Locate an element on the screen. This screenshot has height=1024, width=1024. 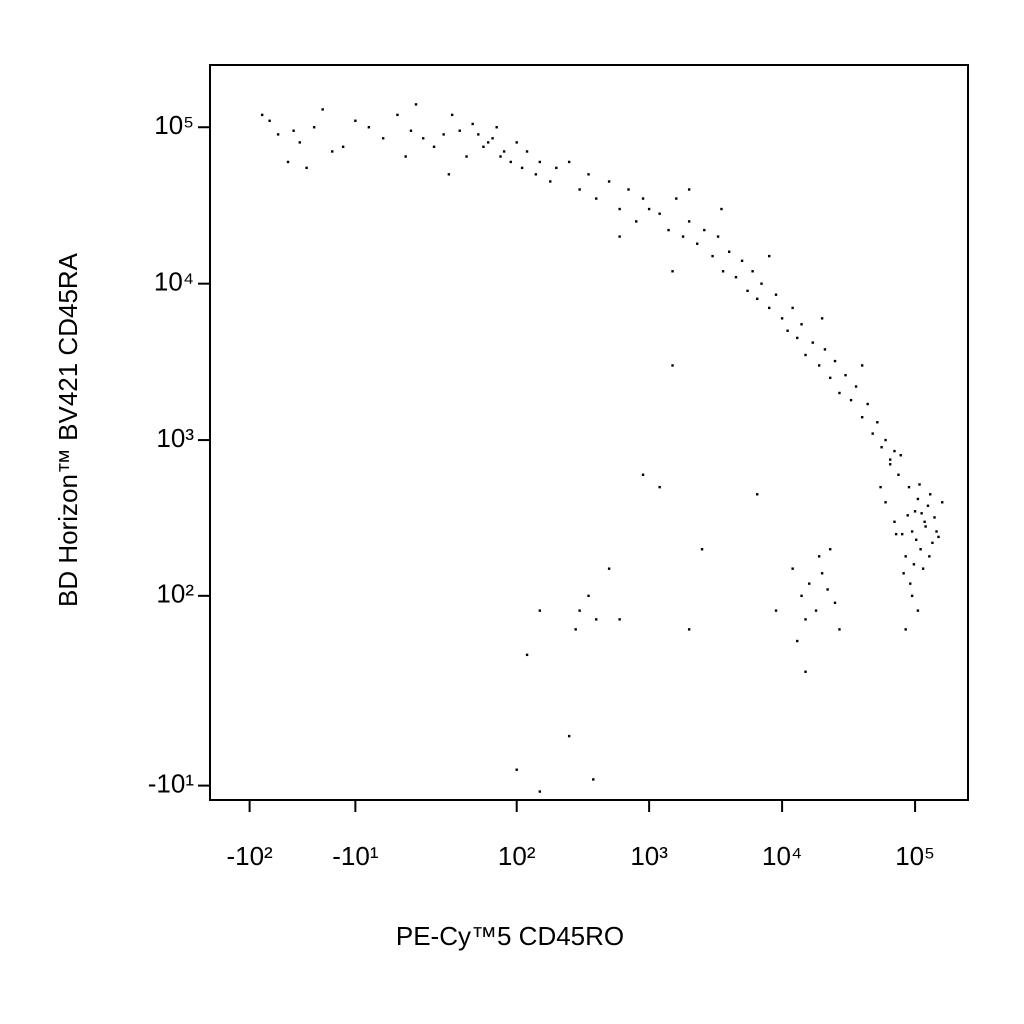
y-tick-label: 10³ is located at coordinates (175, 438).